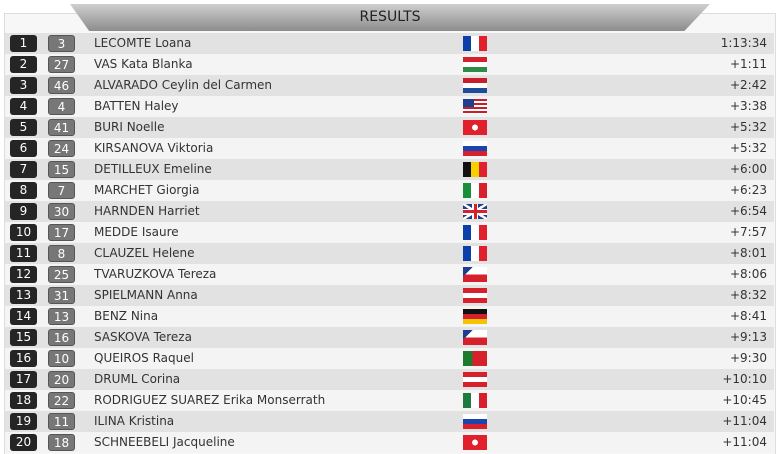 Image resolution: width=778 pixels, height=454 pixels. I want to click on table-row: 3 46 ALVARADO Ceylin del Carmen +2:42, so click(389, 85).